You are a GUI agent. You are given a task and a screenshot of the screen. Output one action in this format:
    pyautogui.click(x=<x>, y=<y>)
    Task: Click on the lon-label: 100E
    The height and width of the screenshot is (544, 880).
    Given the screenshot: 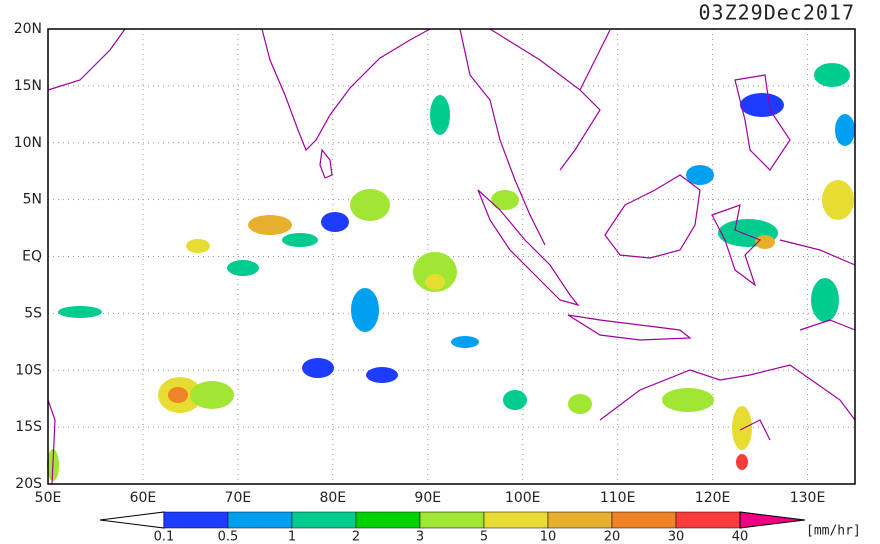 What is the action you would take?
    pyautogui.click(x=523, y=498)
    